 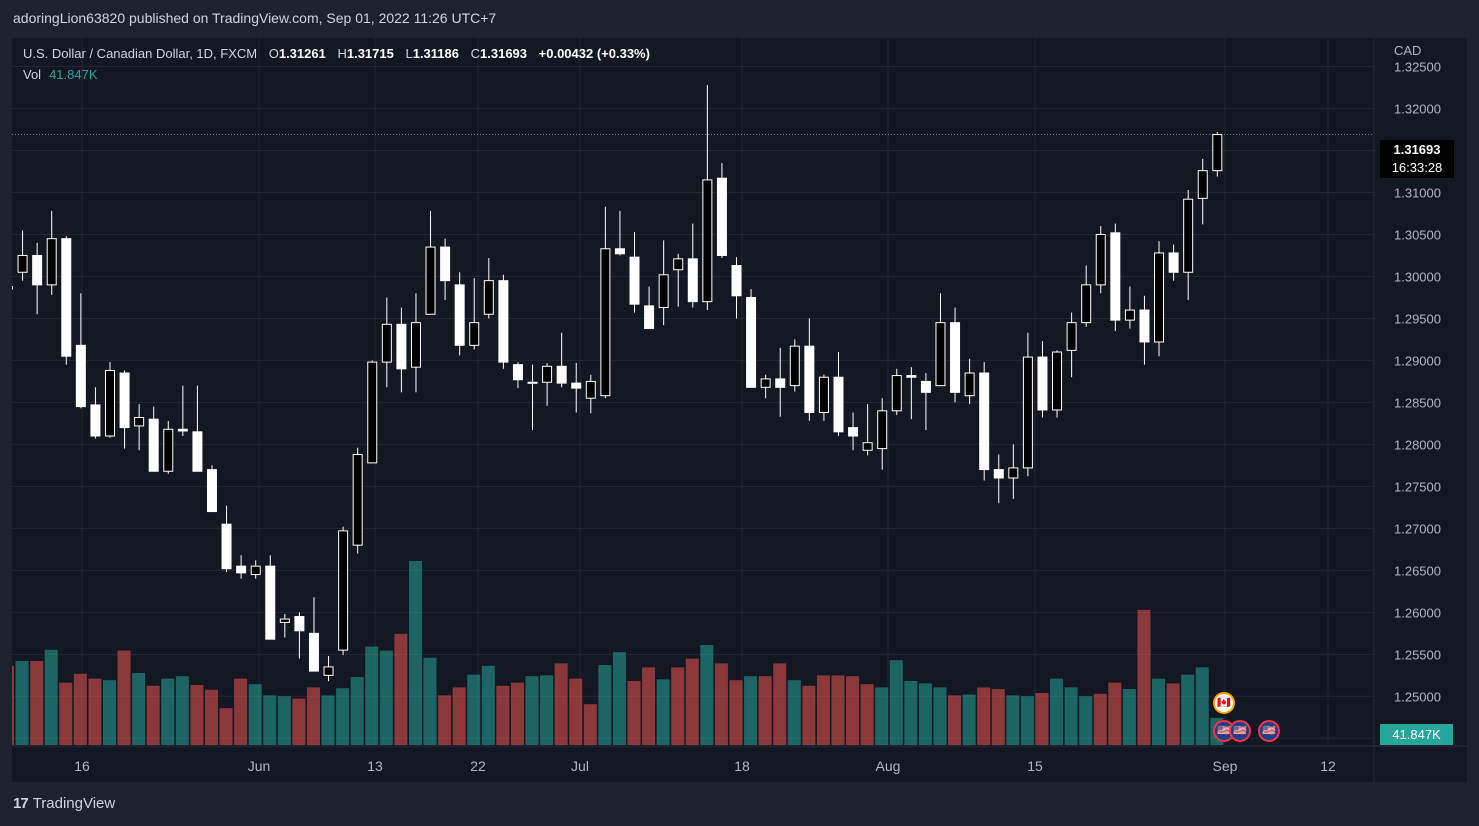 I want to click on tradingview-logo-icon: 17, so click(x=21, y=803).